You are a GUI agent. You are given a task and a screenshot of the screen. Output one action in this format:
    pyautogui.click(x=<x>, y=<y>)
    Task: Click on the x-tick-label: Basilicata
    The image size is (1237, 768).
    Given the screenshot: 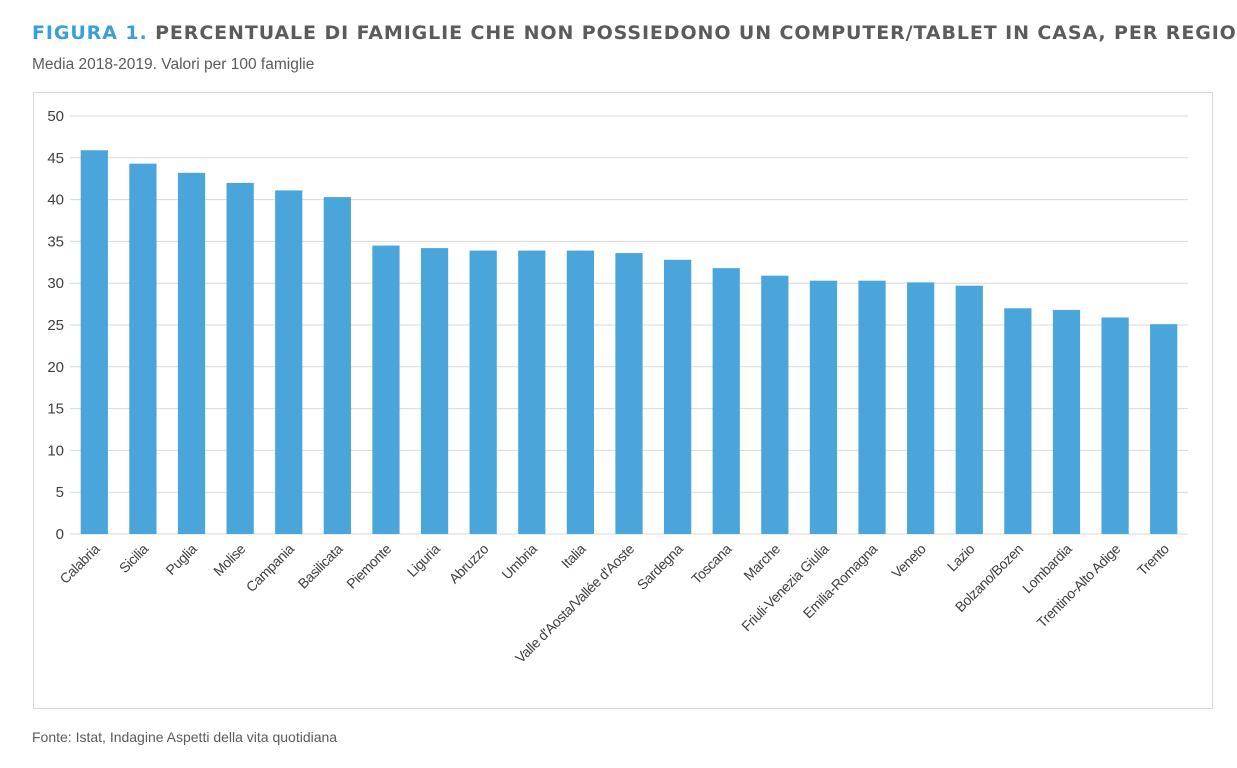 What is the action you would take?
    pyautogui.click(x=320, y=565)
    